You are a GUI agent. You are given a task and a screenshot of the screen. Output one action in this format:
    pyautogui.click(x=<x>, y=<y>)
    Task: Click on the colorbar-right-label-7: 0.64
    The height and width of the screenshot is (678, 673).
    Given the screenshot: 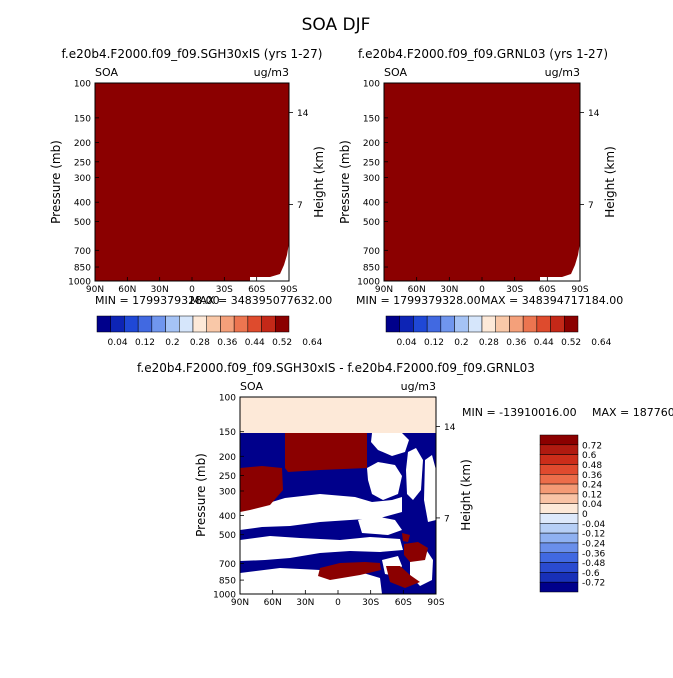 What is the action you would take?
    pyautogui.click(x=601, y=343)
    